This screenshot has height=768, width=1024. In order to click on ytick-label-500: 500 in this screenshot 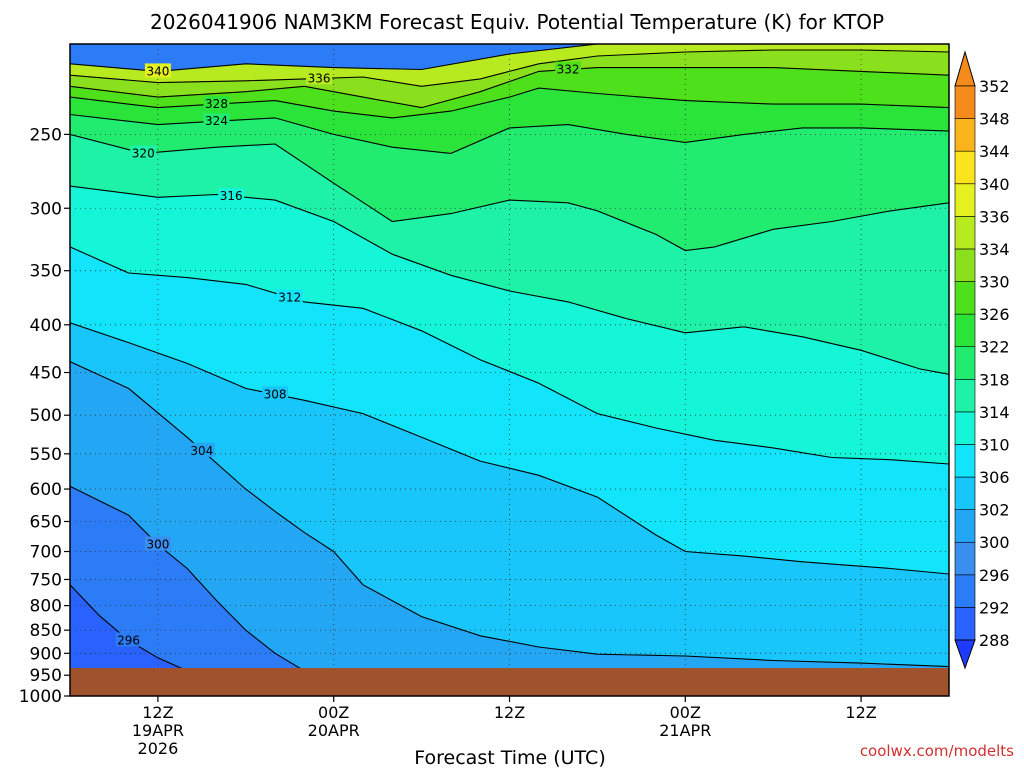, I will do `click(46, 416)`.